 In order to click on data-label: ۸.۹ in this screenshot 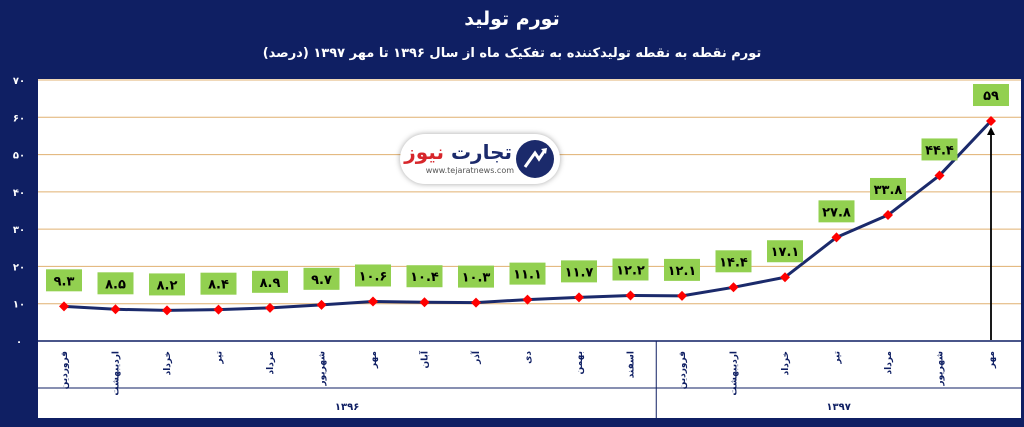, I will do `click(270, 283)`.